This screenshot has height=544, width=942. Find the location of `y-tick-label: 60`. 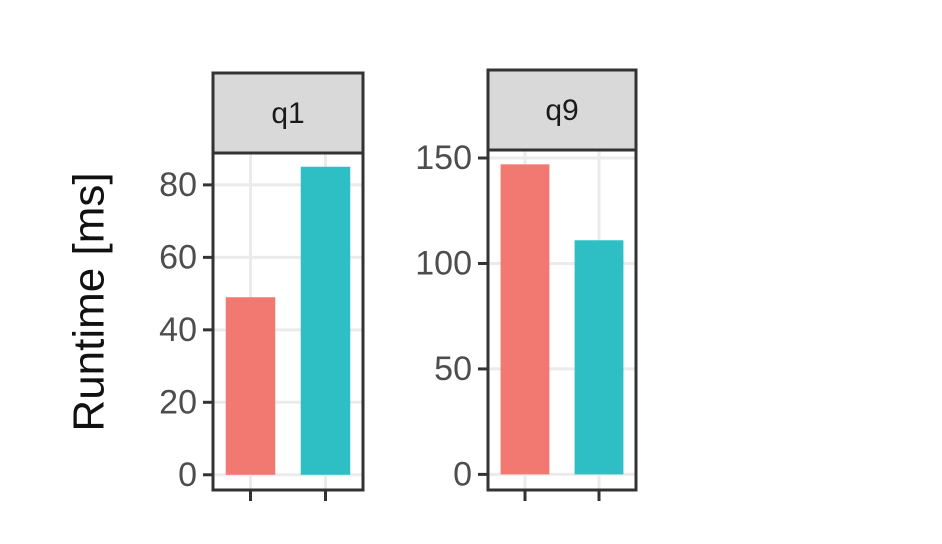

y-tick-label: 60 is located at coordinates (178, 257).